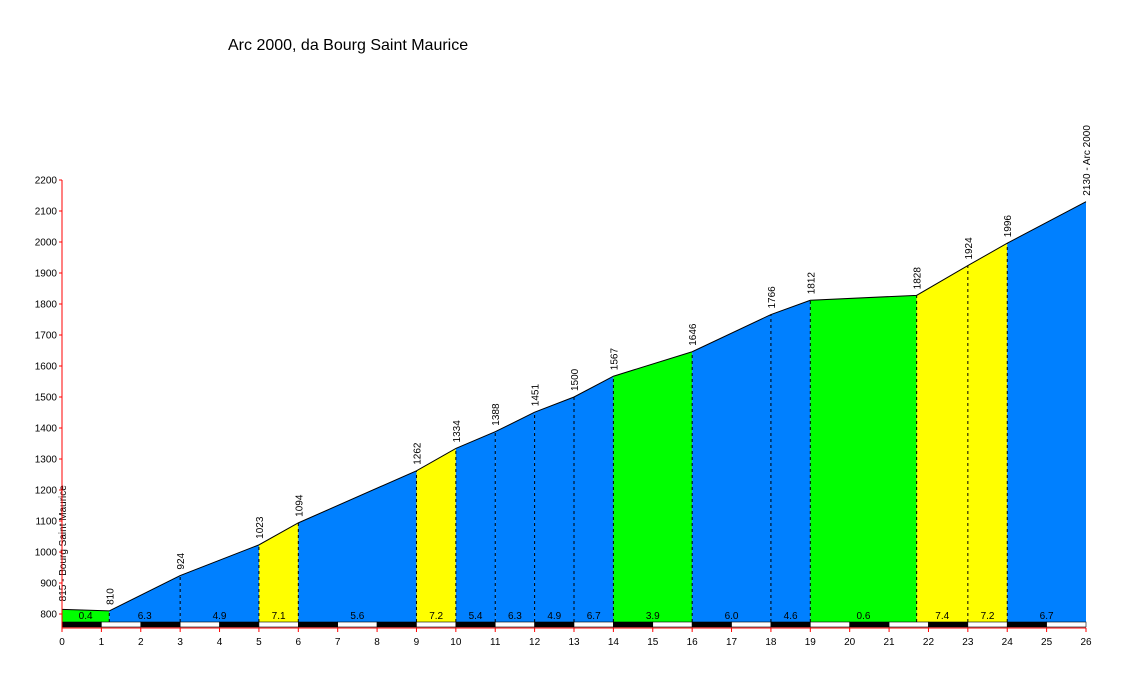 The image size is (1136, 673). What do you see at coordinates (110, 596) in the screenshot?
I see `elevation-label-1: 810` at bounding box center [110, 596].